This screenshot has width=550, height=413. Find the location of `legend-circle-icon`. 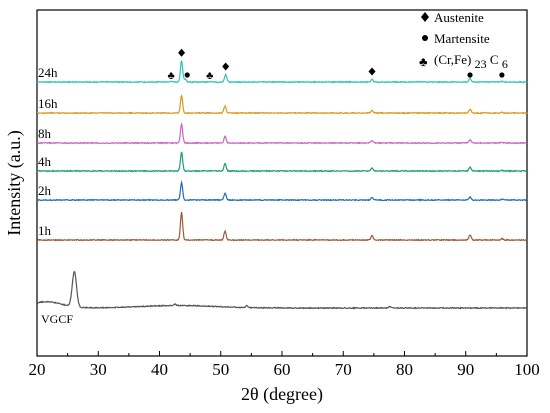

legend-circle-icon is located at coordinates (425, 38).